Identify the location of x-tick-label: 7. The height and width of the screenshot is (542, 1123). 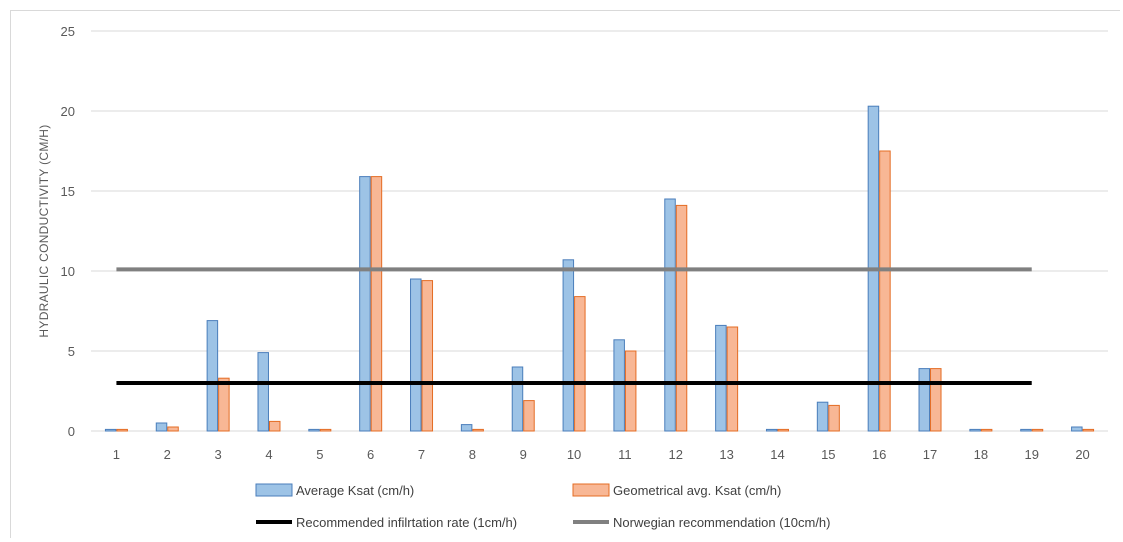
(421, 454).